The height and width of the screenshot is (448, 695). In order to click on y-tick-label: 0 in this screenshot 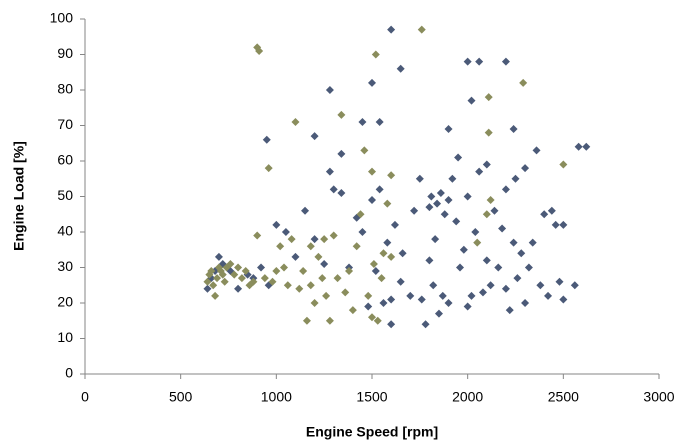, I will do `click(69, 373)`.